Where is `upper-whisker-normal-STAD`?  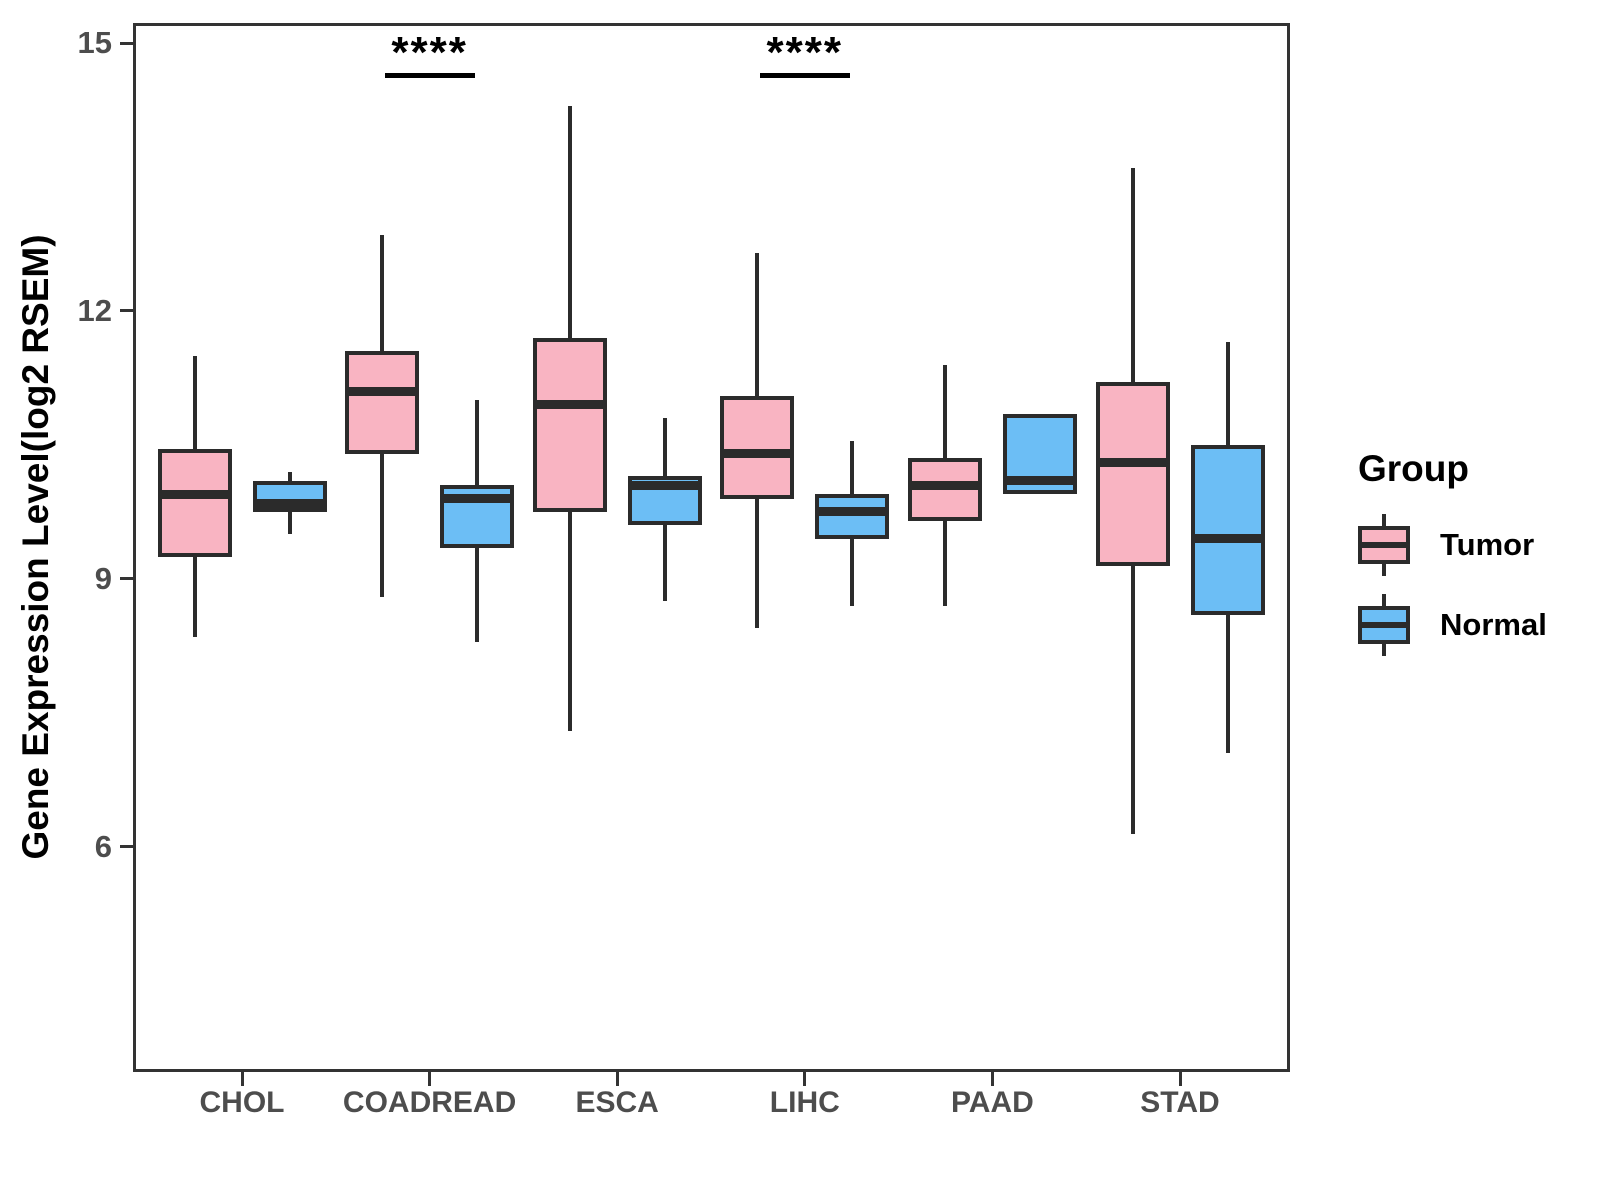
upper-whisker-normal-STAD is located at coordinates (1227, 393).